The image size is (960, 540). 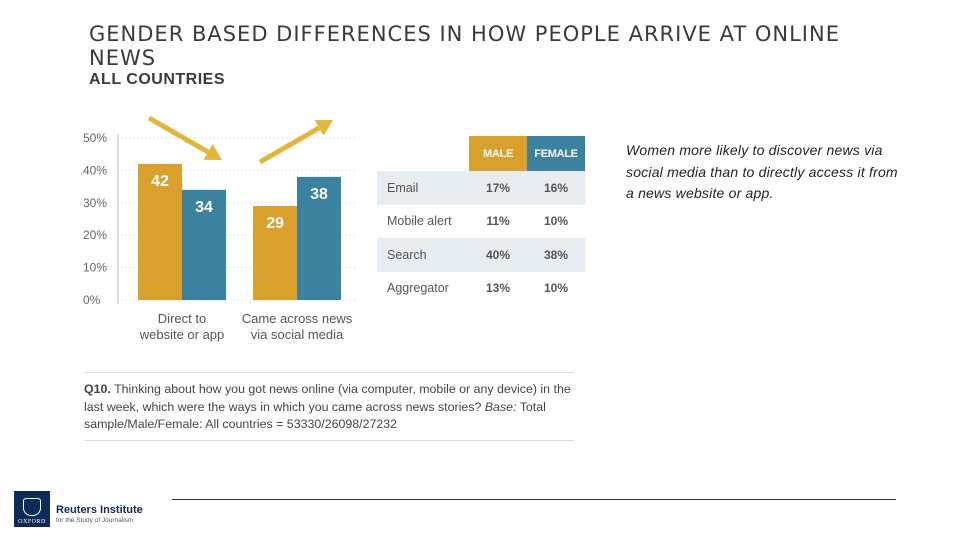 What do you see at coordinates (157, 79) in the screenshot?
I see `page-subtitle: ALL COUNTRIES` at bounding box center [157, 79].